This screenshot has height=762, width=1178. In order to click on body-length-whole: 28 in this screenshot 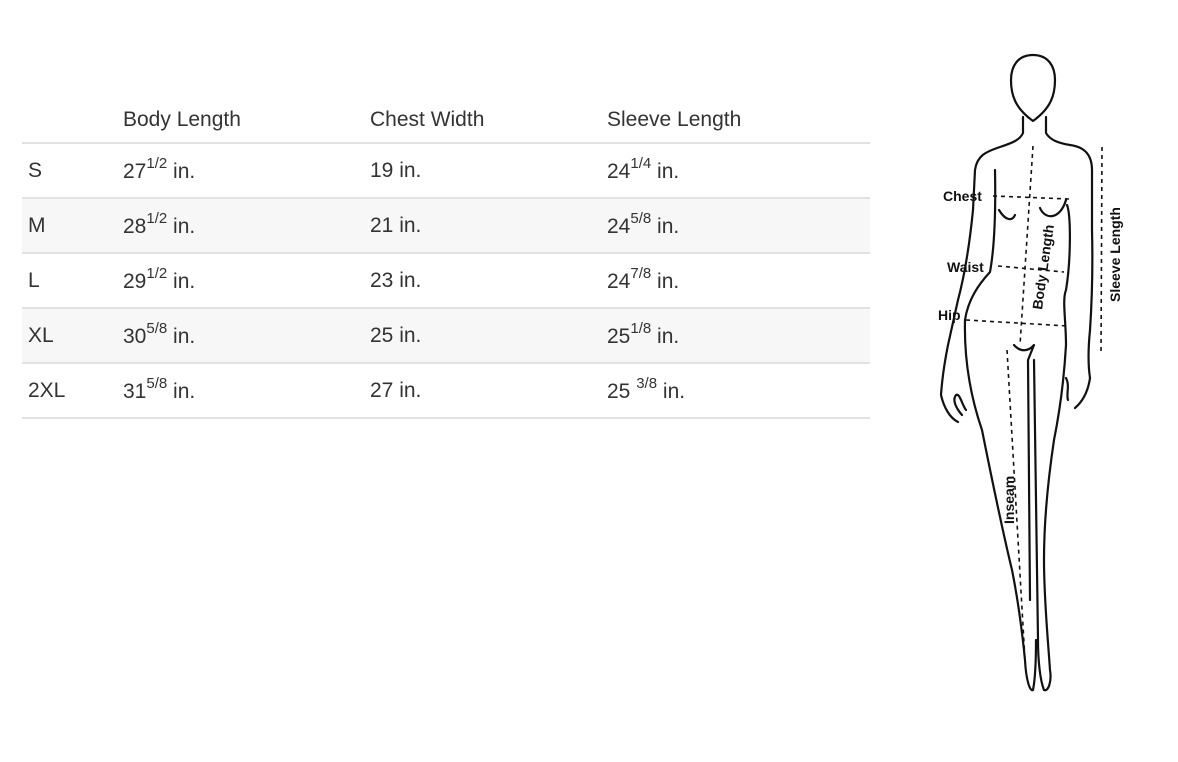, I will do `click(135, 226)`.